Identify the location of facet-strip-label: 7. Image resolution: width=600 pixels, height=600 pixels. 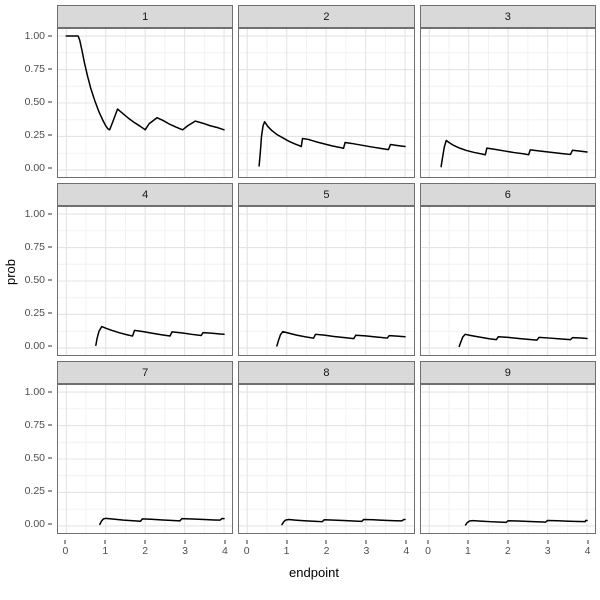
(145, 372).